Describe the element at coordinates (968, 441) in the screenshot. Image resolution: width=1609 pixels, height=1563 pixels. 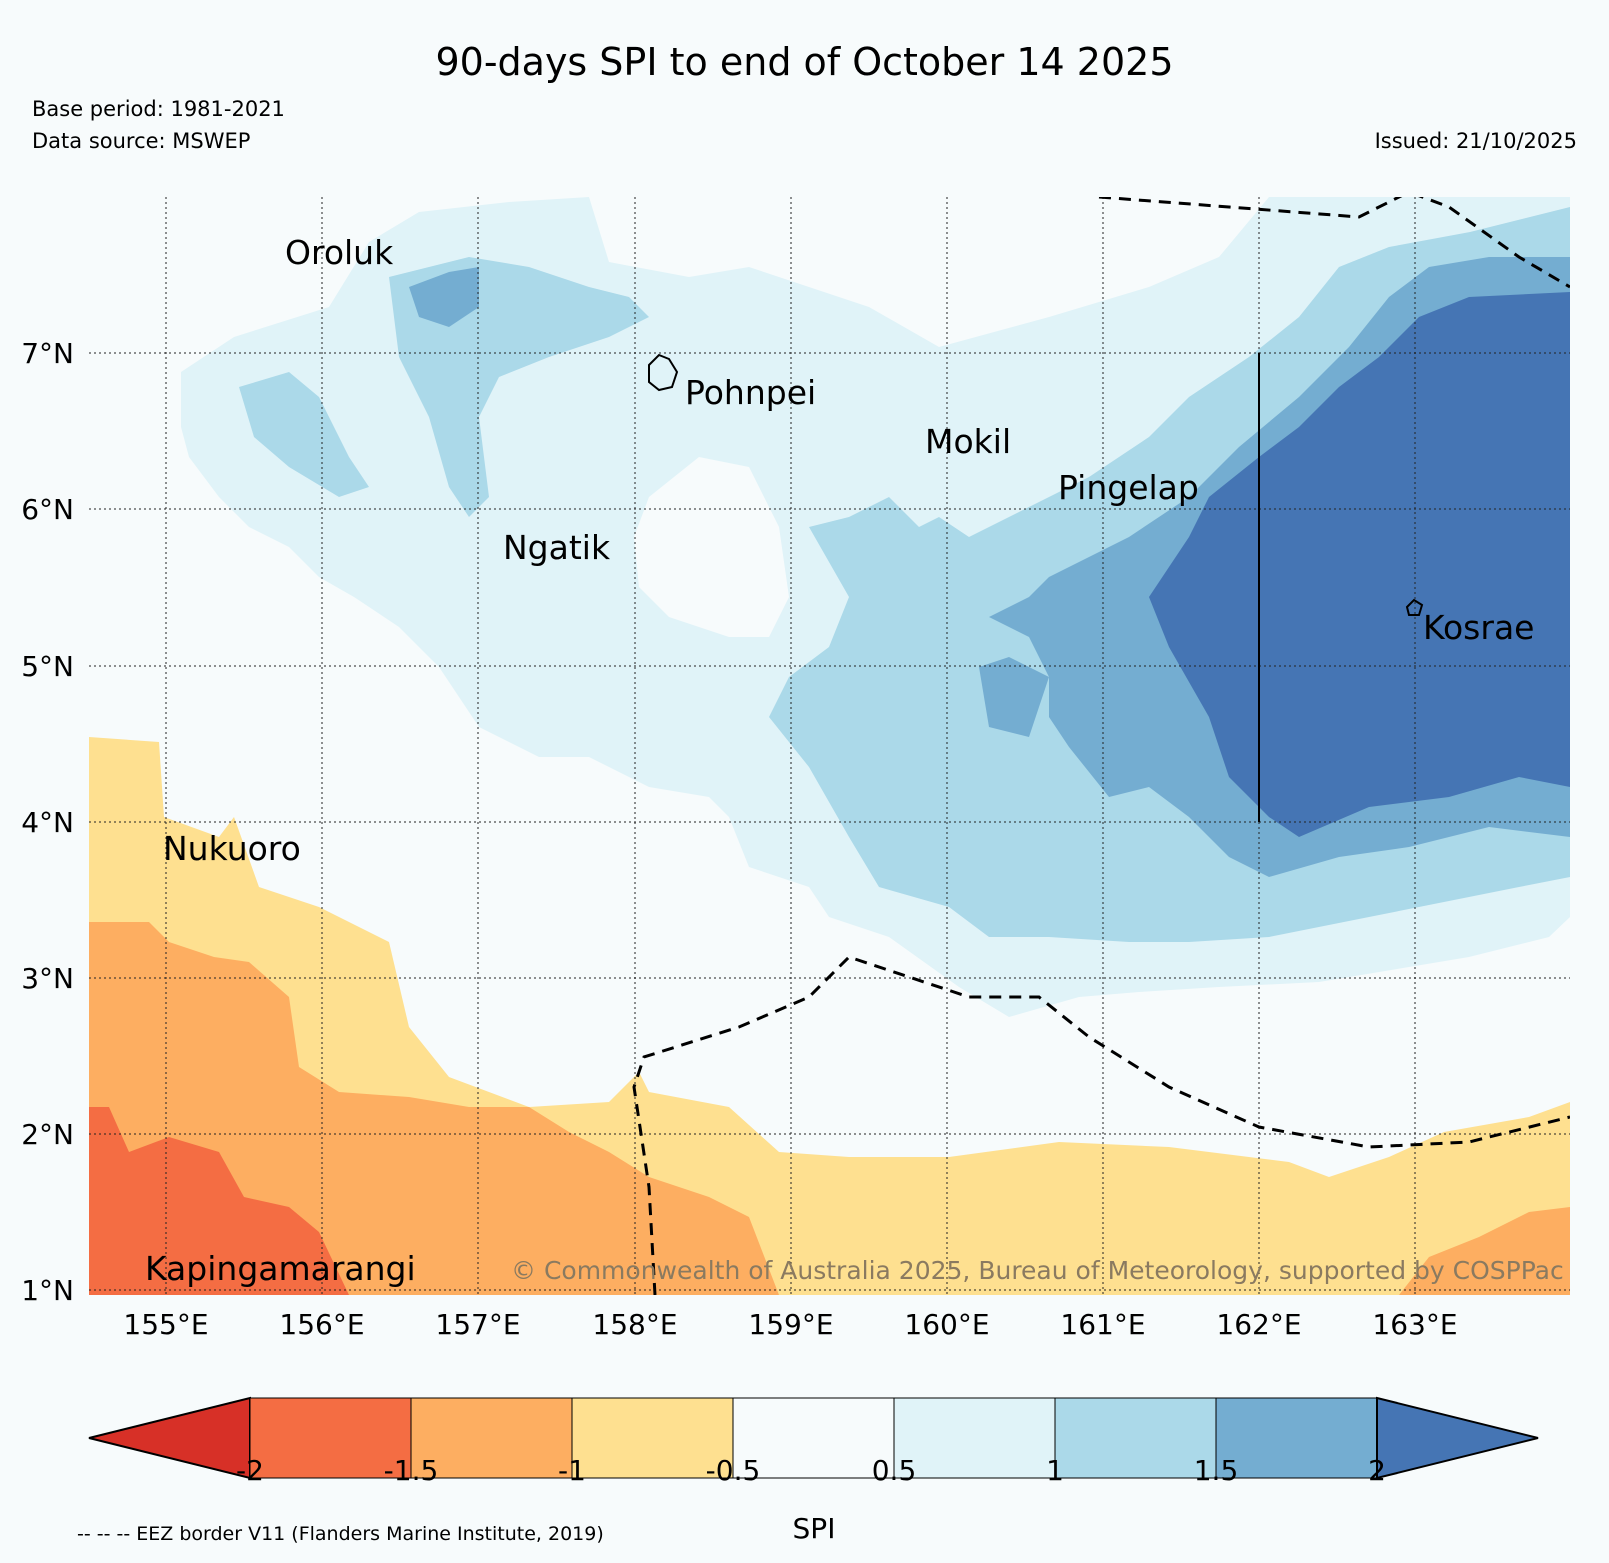
I see `label-mokil: Mokil` at that location.